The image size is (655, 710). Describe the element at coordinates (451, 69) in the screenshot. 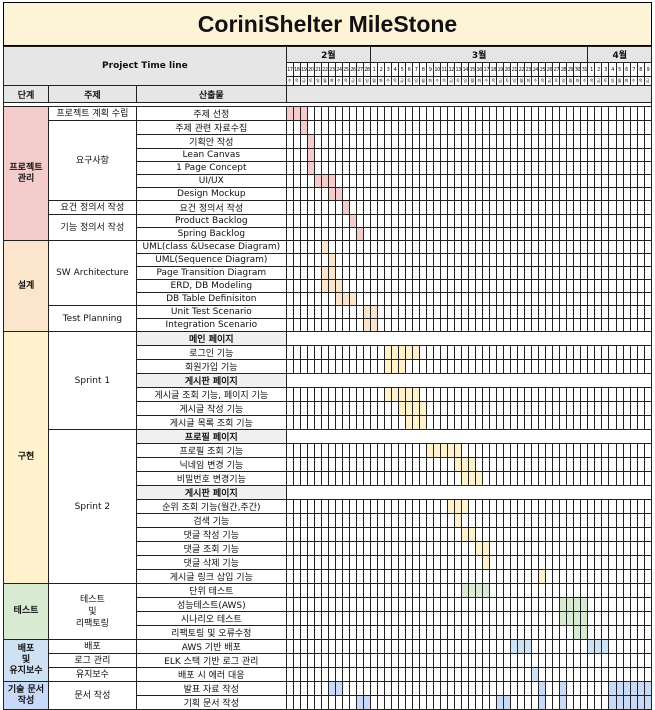

I see `day-label: 12` at that location.